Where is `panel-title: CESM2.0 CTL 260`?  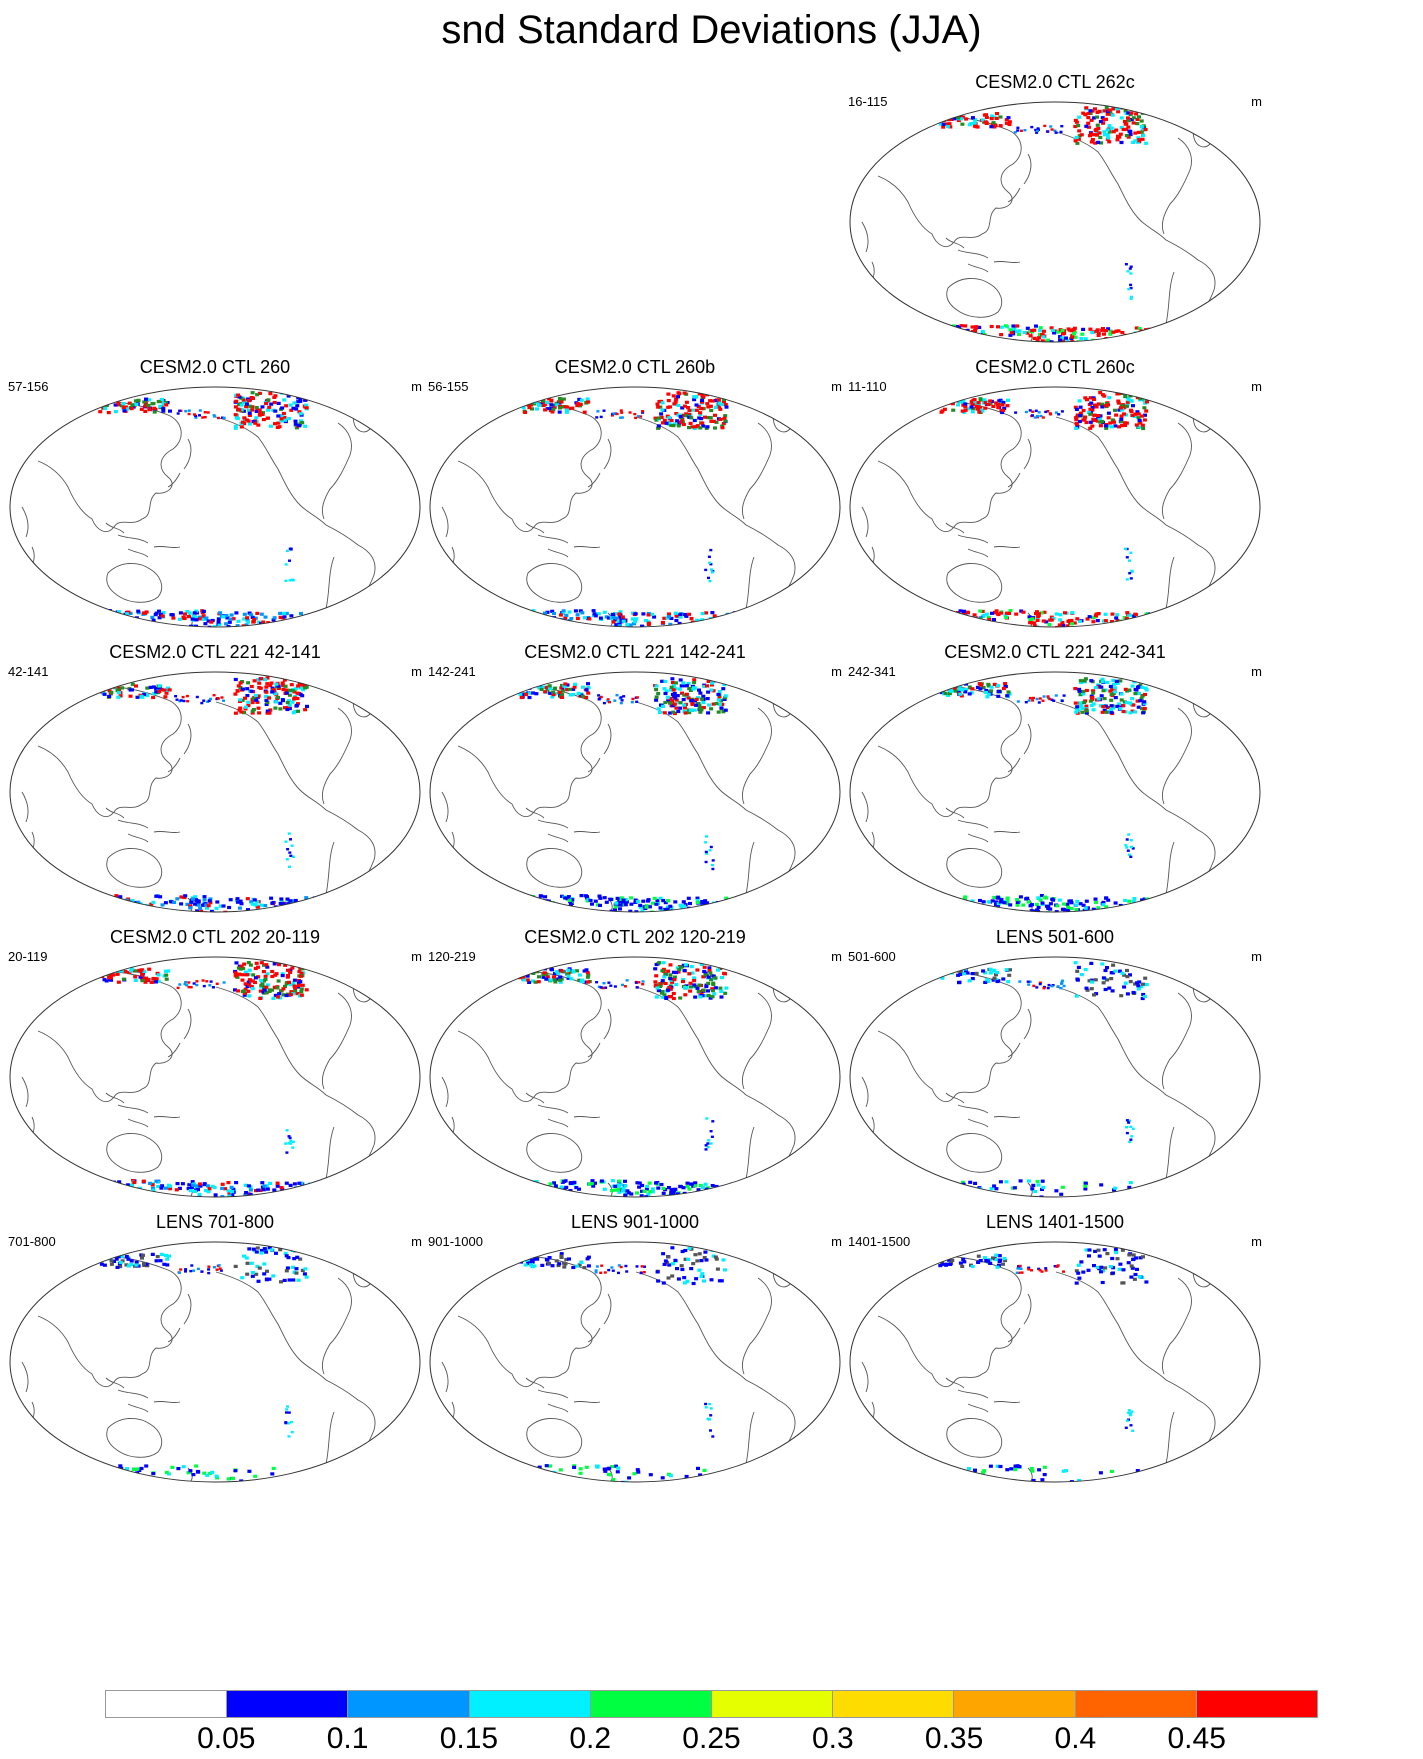 panel-title: CESM2.0 CTL 260 is located at coordinates (215, 367).